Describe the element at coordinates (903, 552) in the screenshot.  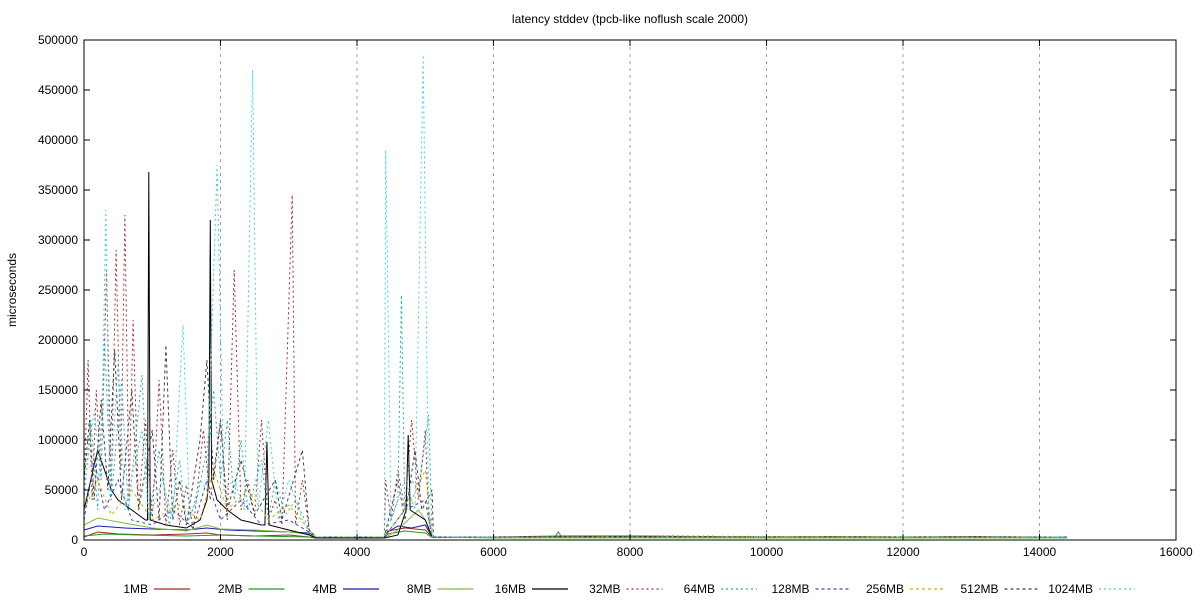
I see `x-tick-label: 12000` at that location.